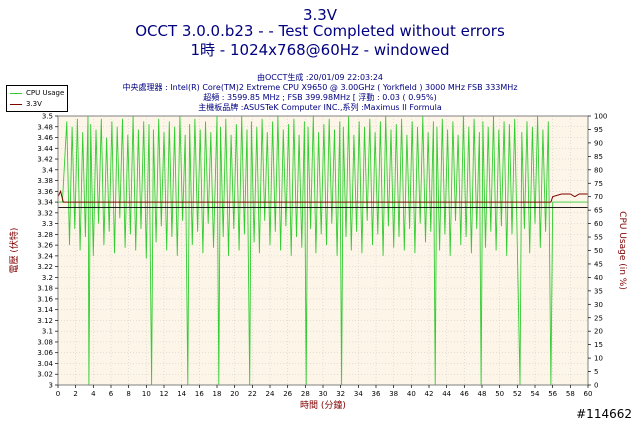  I want to click on series-3v3-line, so click(322, 196).